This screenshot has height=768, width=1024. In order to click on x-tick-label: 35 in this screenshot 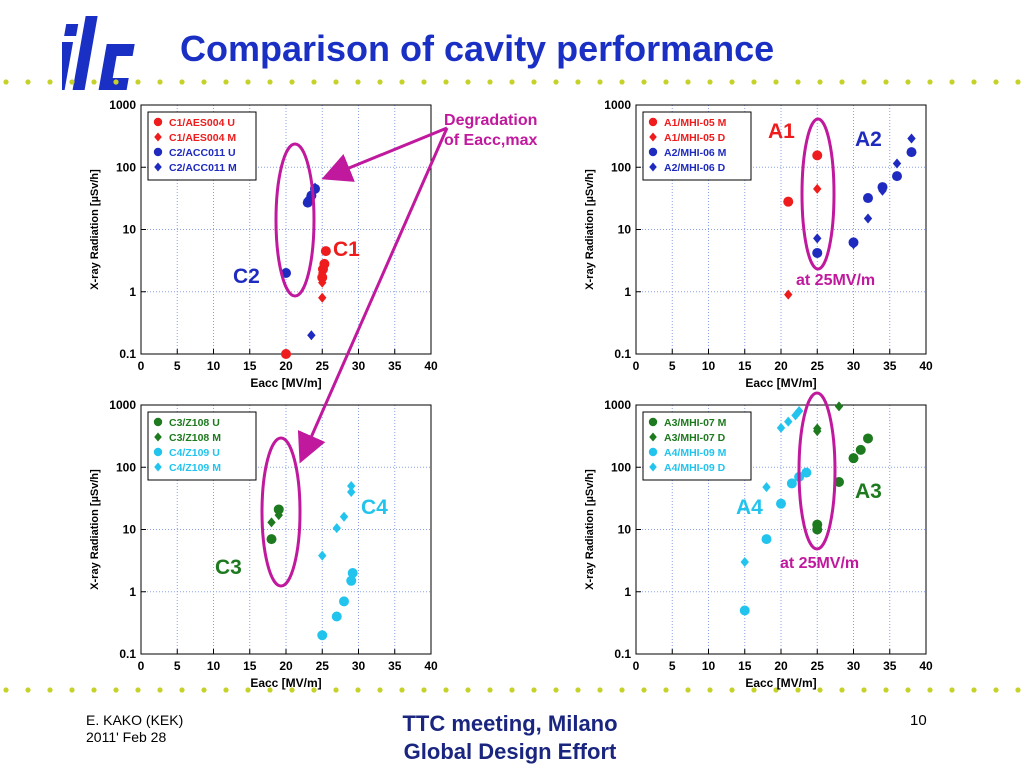, I will do `click(890, 666)`.